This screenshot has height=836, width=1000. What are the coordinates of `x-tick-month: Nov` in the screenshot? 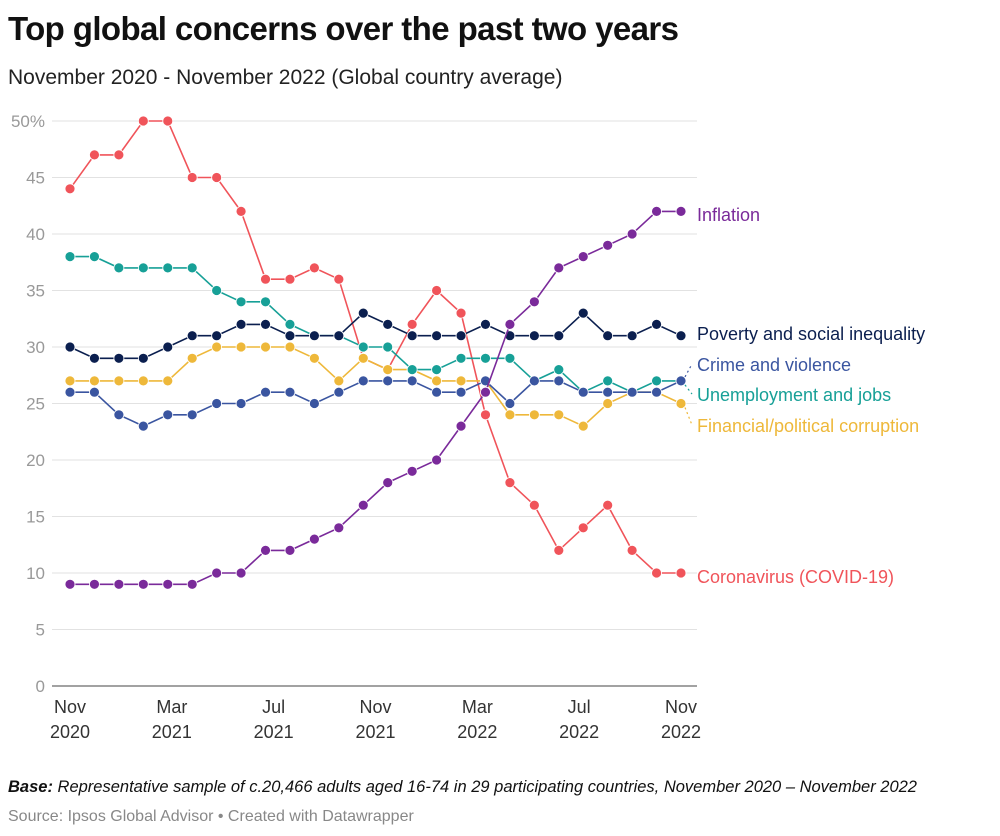 It's located at (681, 707).